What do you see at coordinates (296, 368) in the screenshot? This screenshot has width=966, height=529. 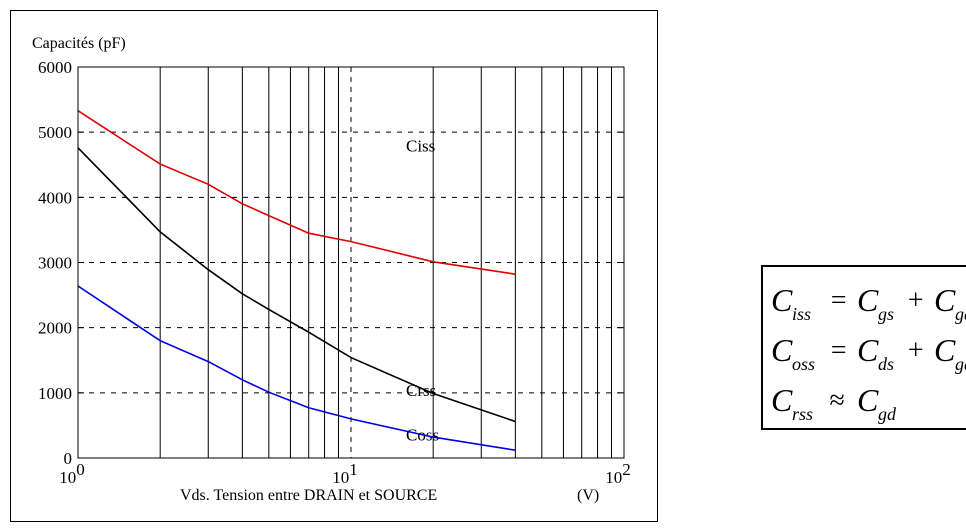 I see `series-line-crss` at bounding box center [296, 368].